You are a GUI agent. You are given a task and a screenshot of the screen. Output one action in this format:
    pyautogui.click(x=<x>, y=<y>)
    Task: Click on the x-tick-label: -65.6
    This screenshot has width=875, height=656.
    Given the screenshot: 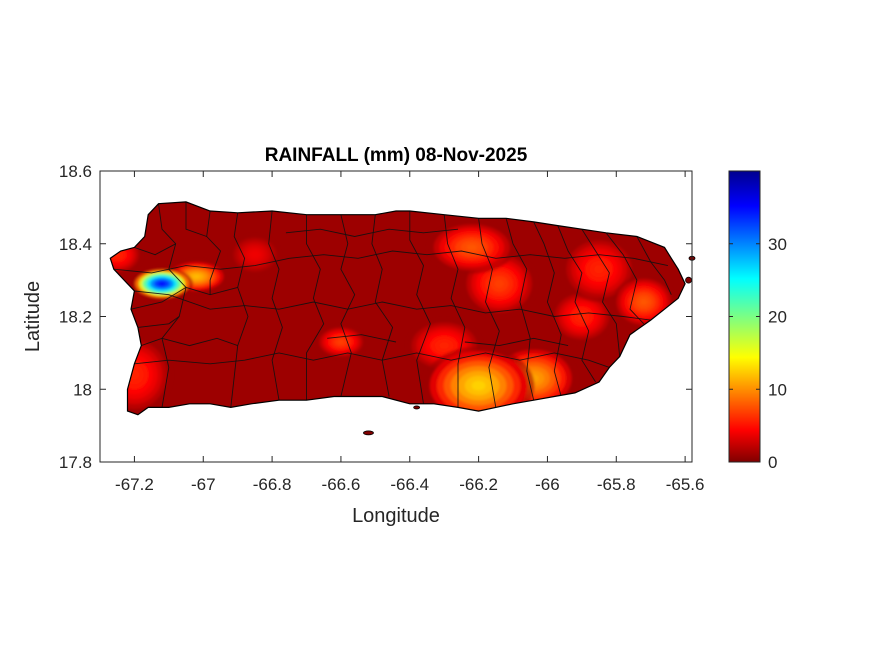 What is the action you would take?
    pyautogui.click(x=685, y=484)
    